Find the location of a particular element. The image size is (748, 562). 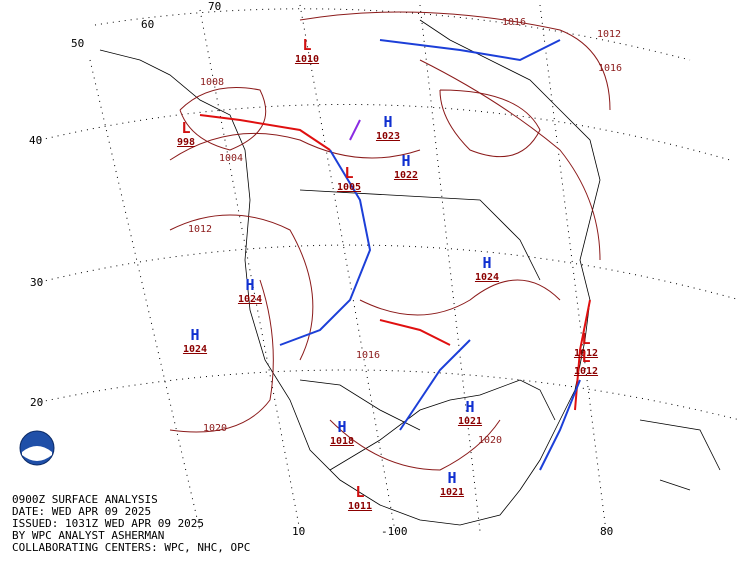

grid-label: 30 is located at coordinates (36, 282).